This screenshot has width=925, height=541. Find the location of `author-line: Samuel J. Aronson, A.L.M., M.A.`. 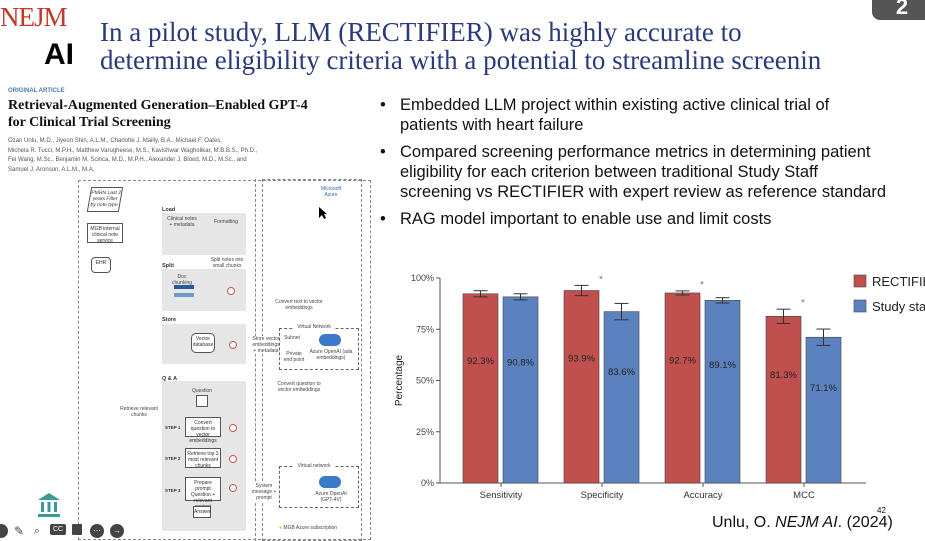

author-line: Samuel J. Aronson, A.L.M., M.A. is located at coordinates (51, 169).